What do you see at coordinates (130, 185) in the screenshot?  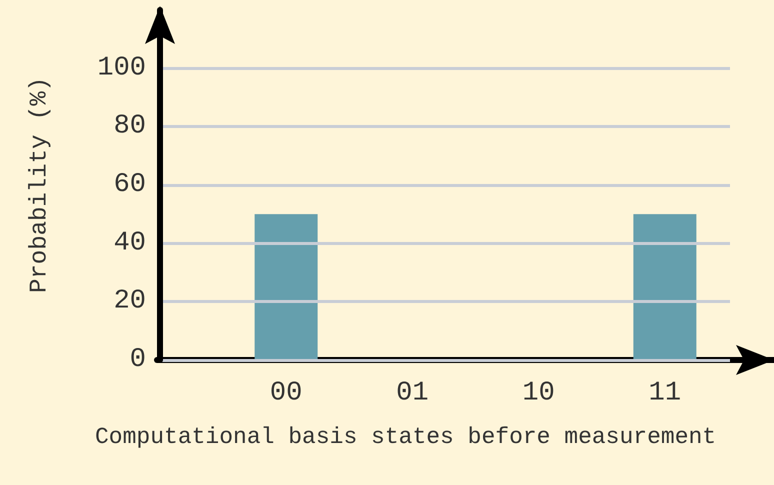 I see `y-tick-label: 60` at bounding box center [130, 185].